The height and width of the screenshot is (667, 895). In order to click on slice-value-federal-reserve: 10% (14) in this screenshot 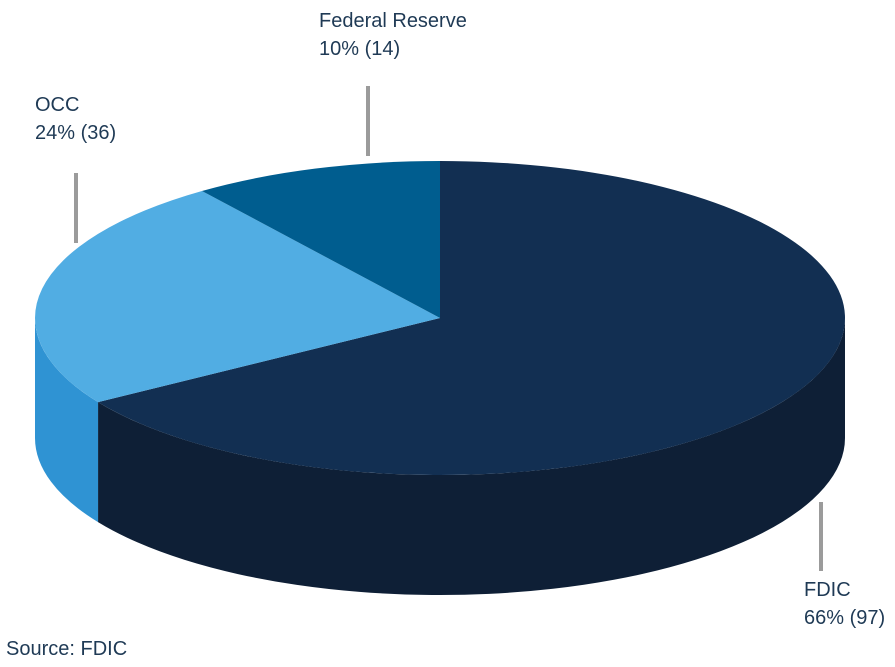, I will do `click(359, 49)`.